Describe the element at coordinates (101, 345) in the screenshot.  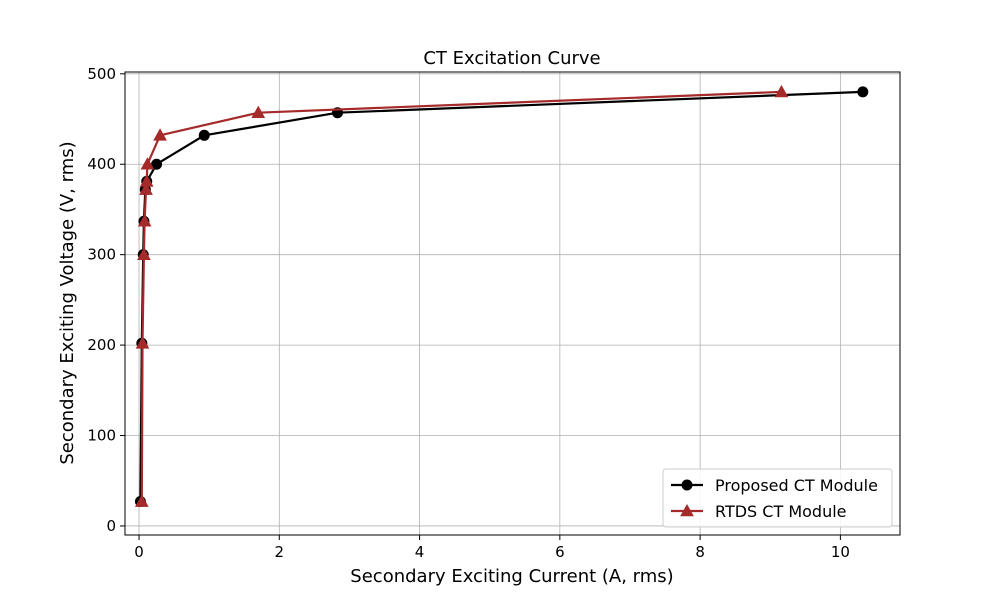
I see `y-tick-label: 200` at that location.